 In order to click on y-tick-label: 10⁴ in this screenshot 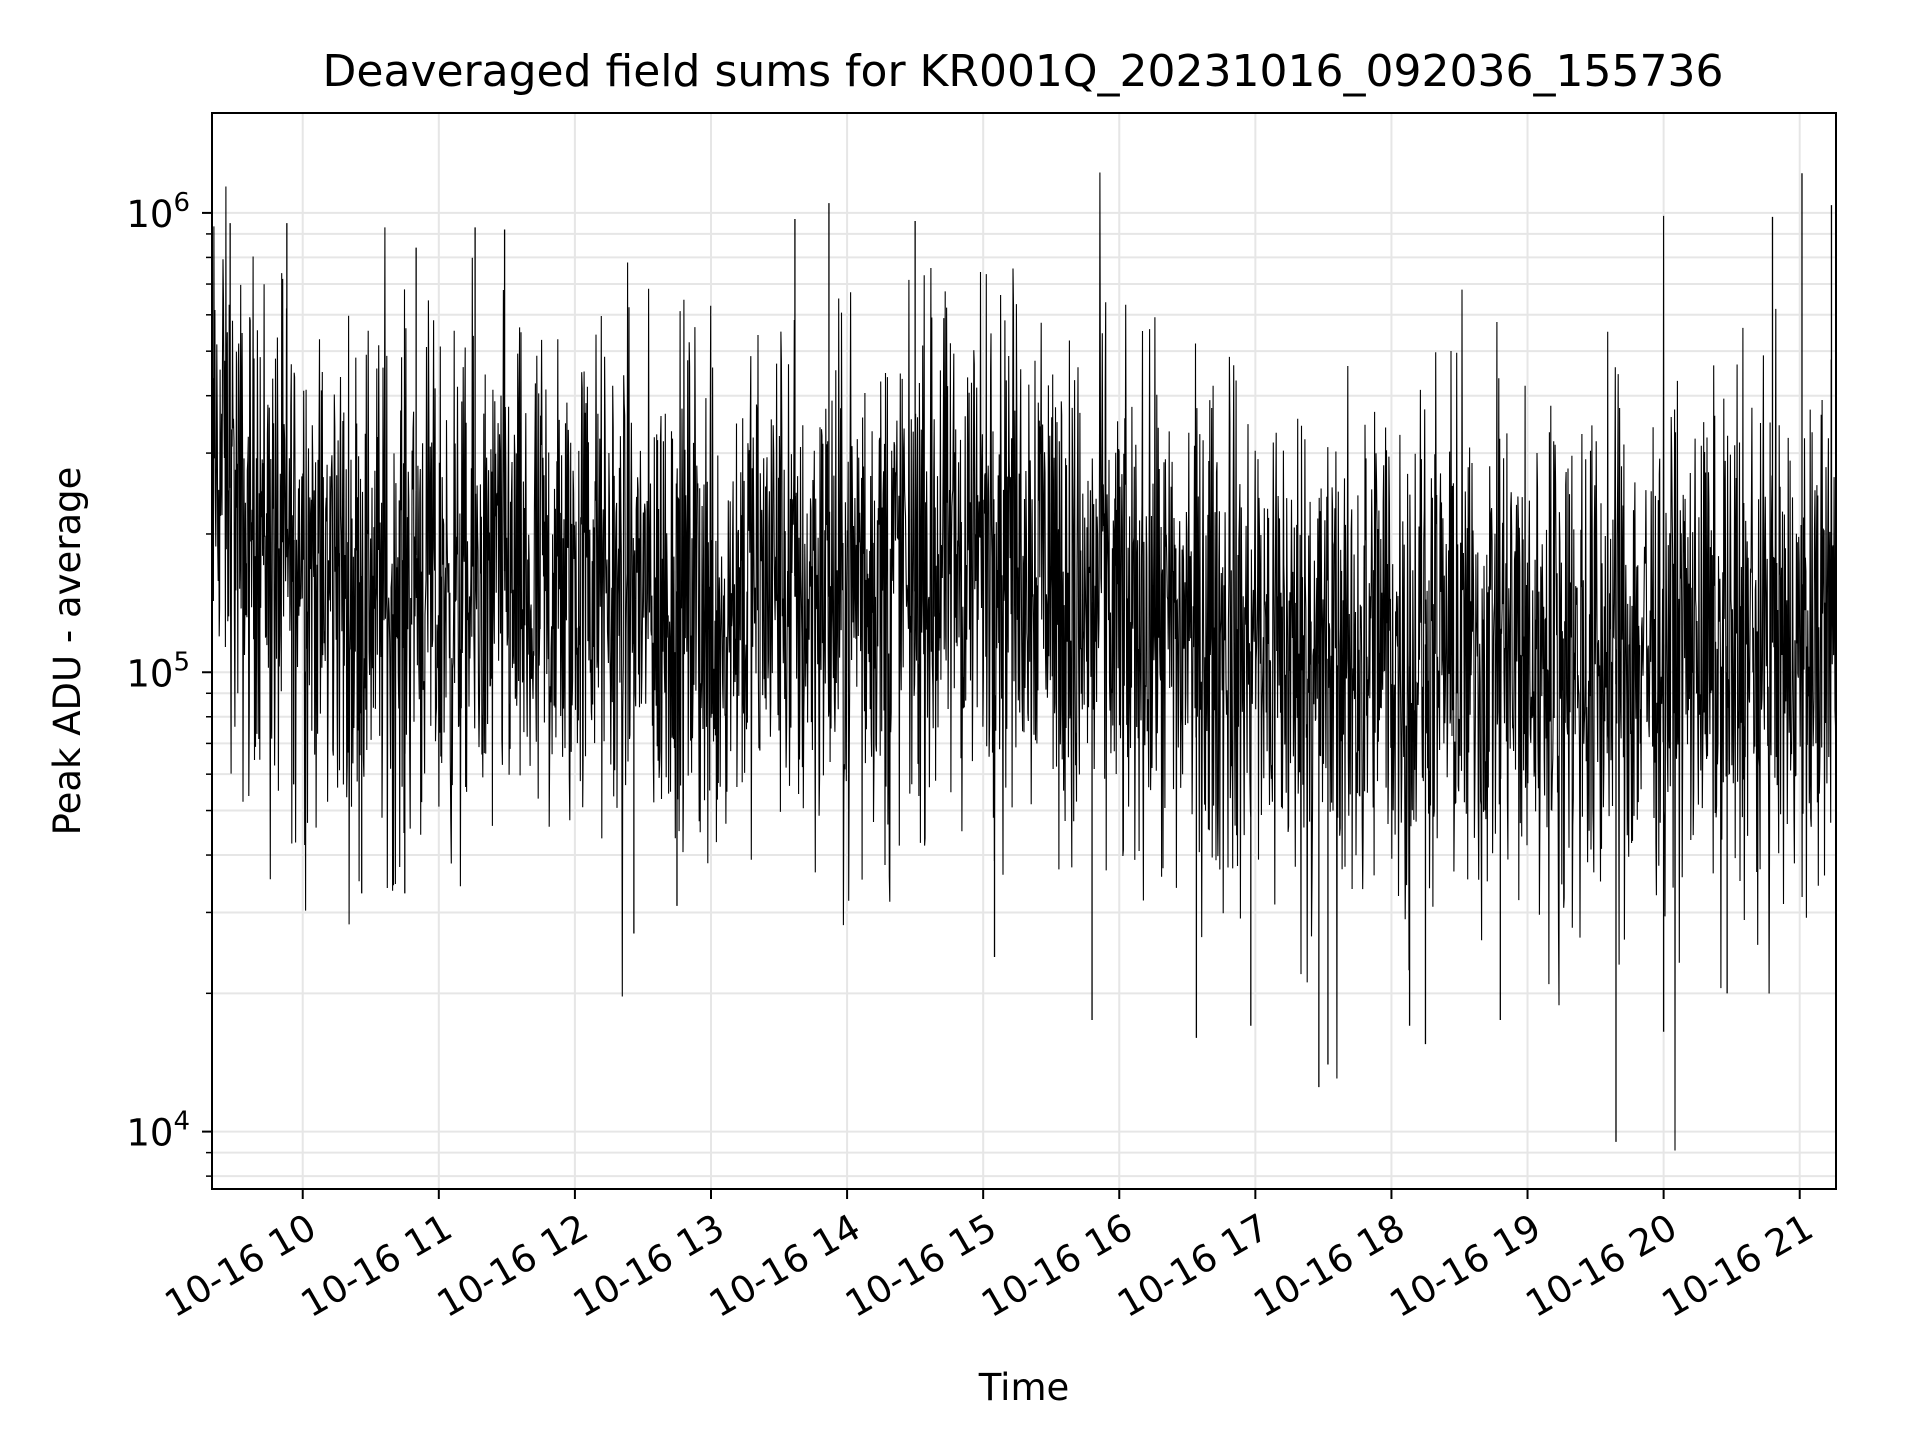, I will do `click(158, 1131)`.